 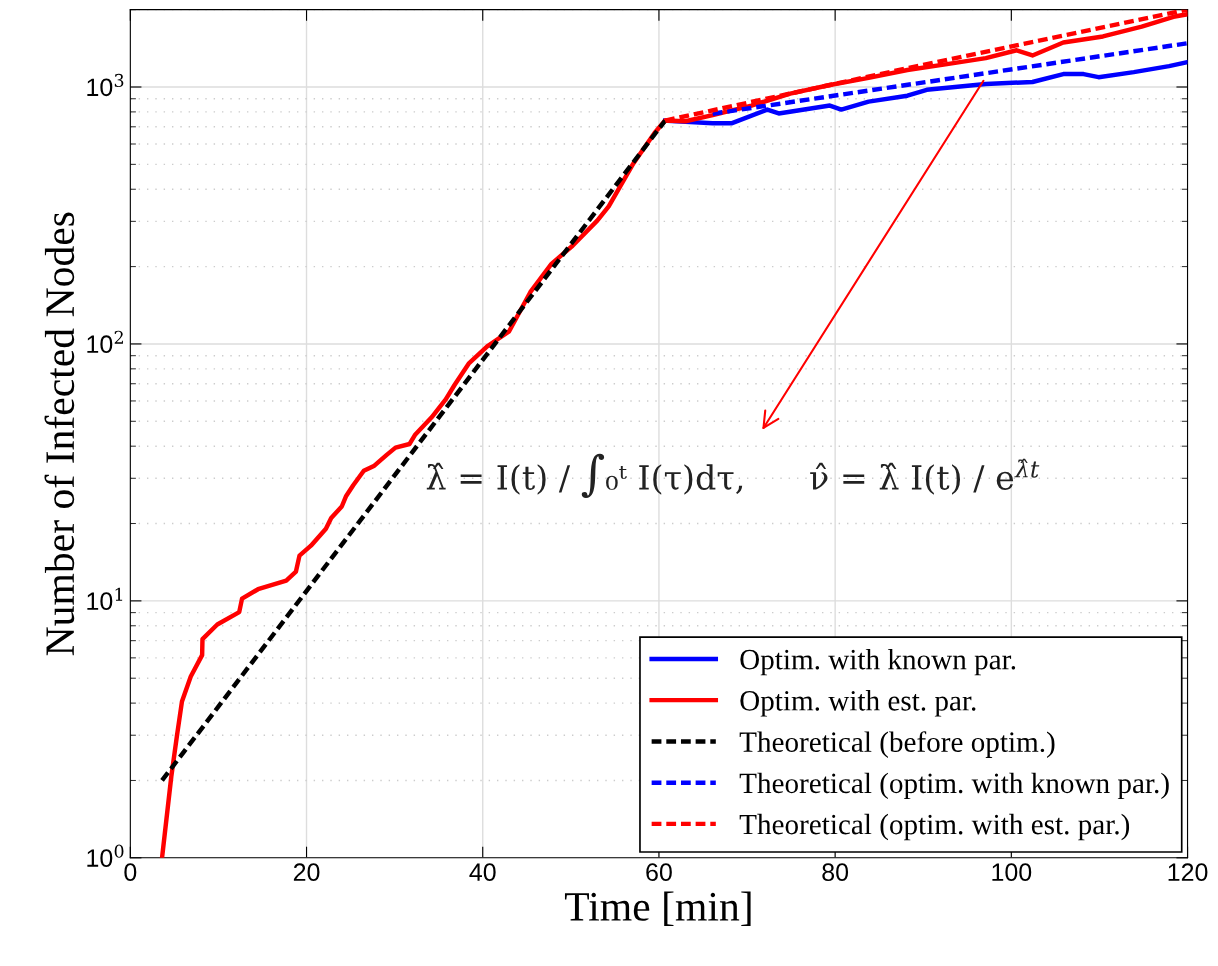 What do you see at coordinates (657, 909) in the screenshot?
I see `x-axis-title: Time [min]` at bounding box center [657, 909].